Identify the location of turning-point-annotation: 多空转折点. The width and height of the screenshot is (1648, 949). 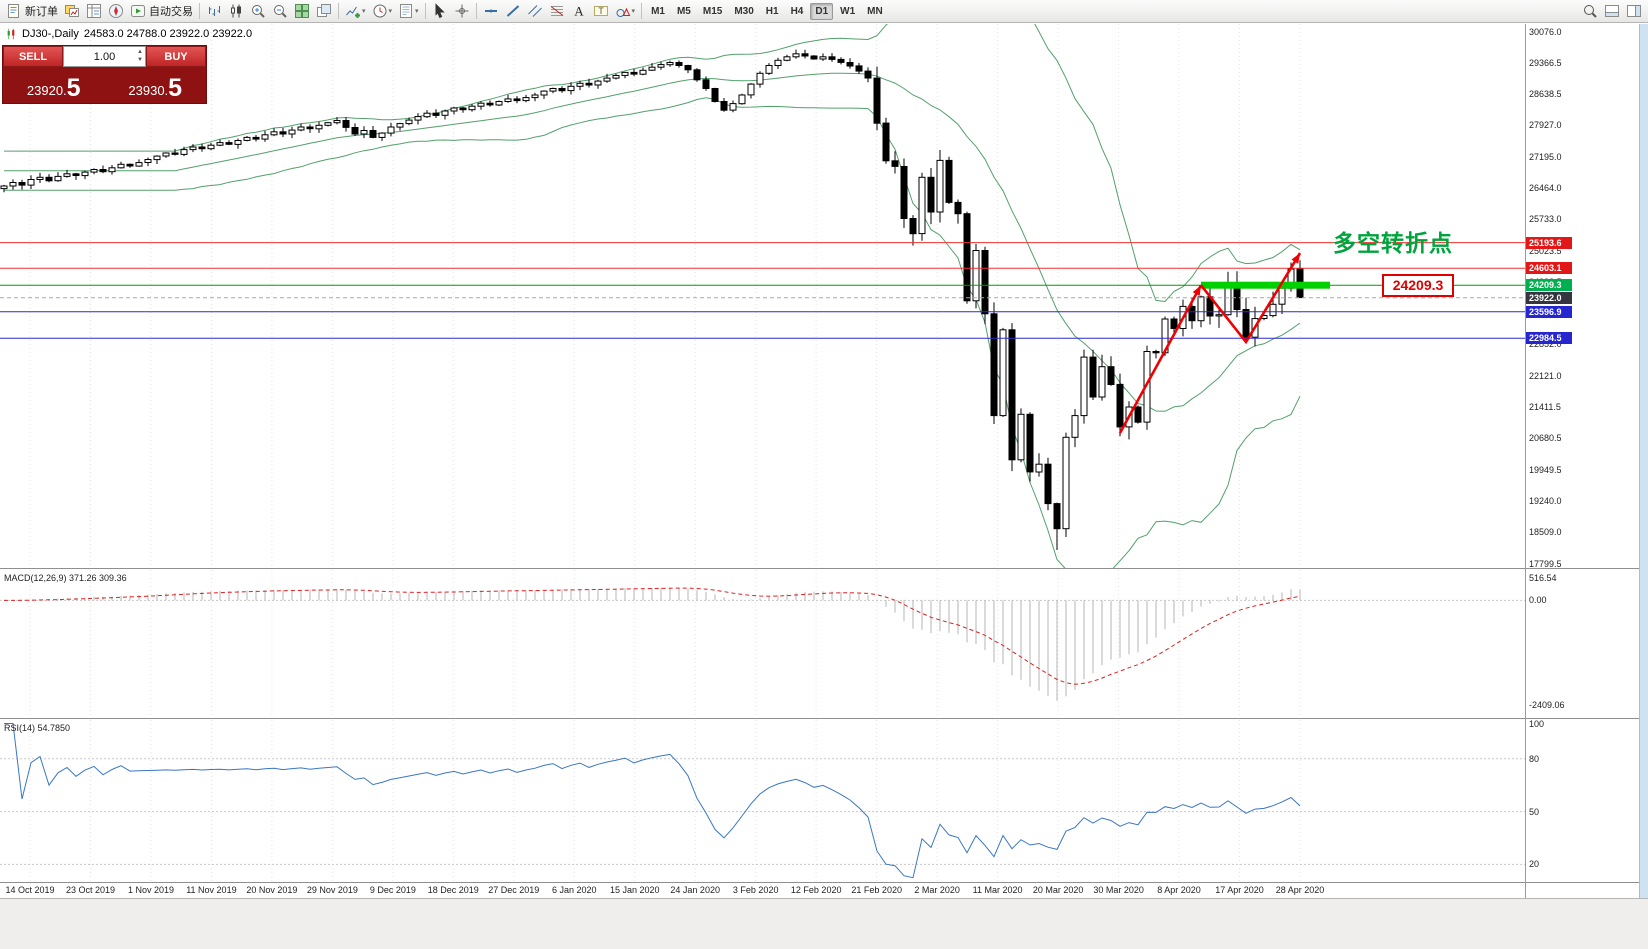
(1393, 243).